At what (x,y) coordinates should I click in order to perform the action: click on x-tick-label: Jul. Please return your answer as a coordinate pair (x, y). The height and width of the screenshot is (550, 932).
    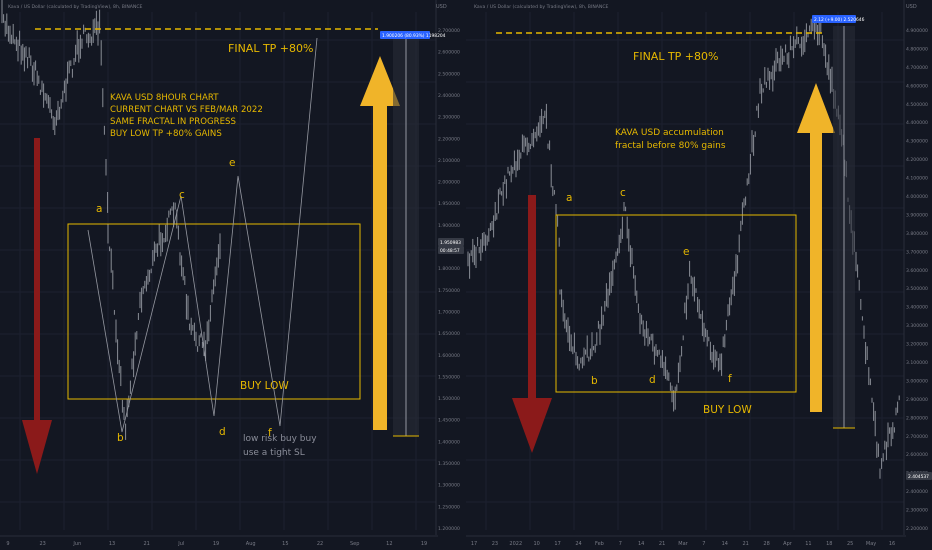
    Looking at the image, I should click on (180, 544).